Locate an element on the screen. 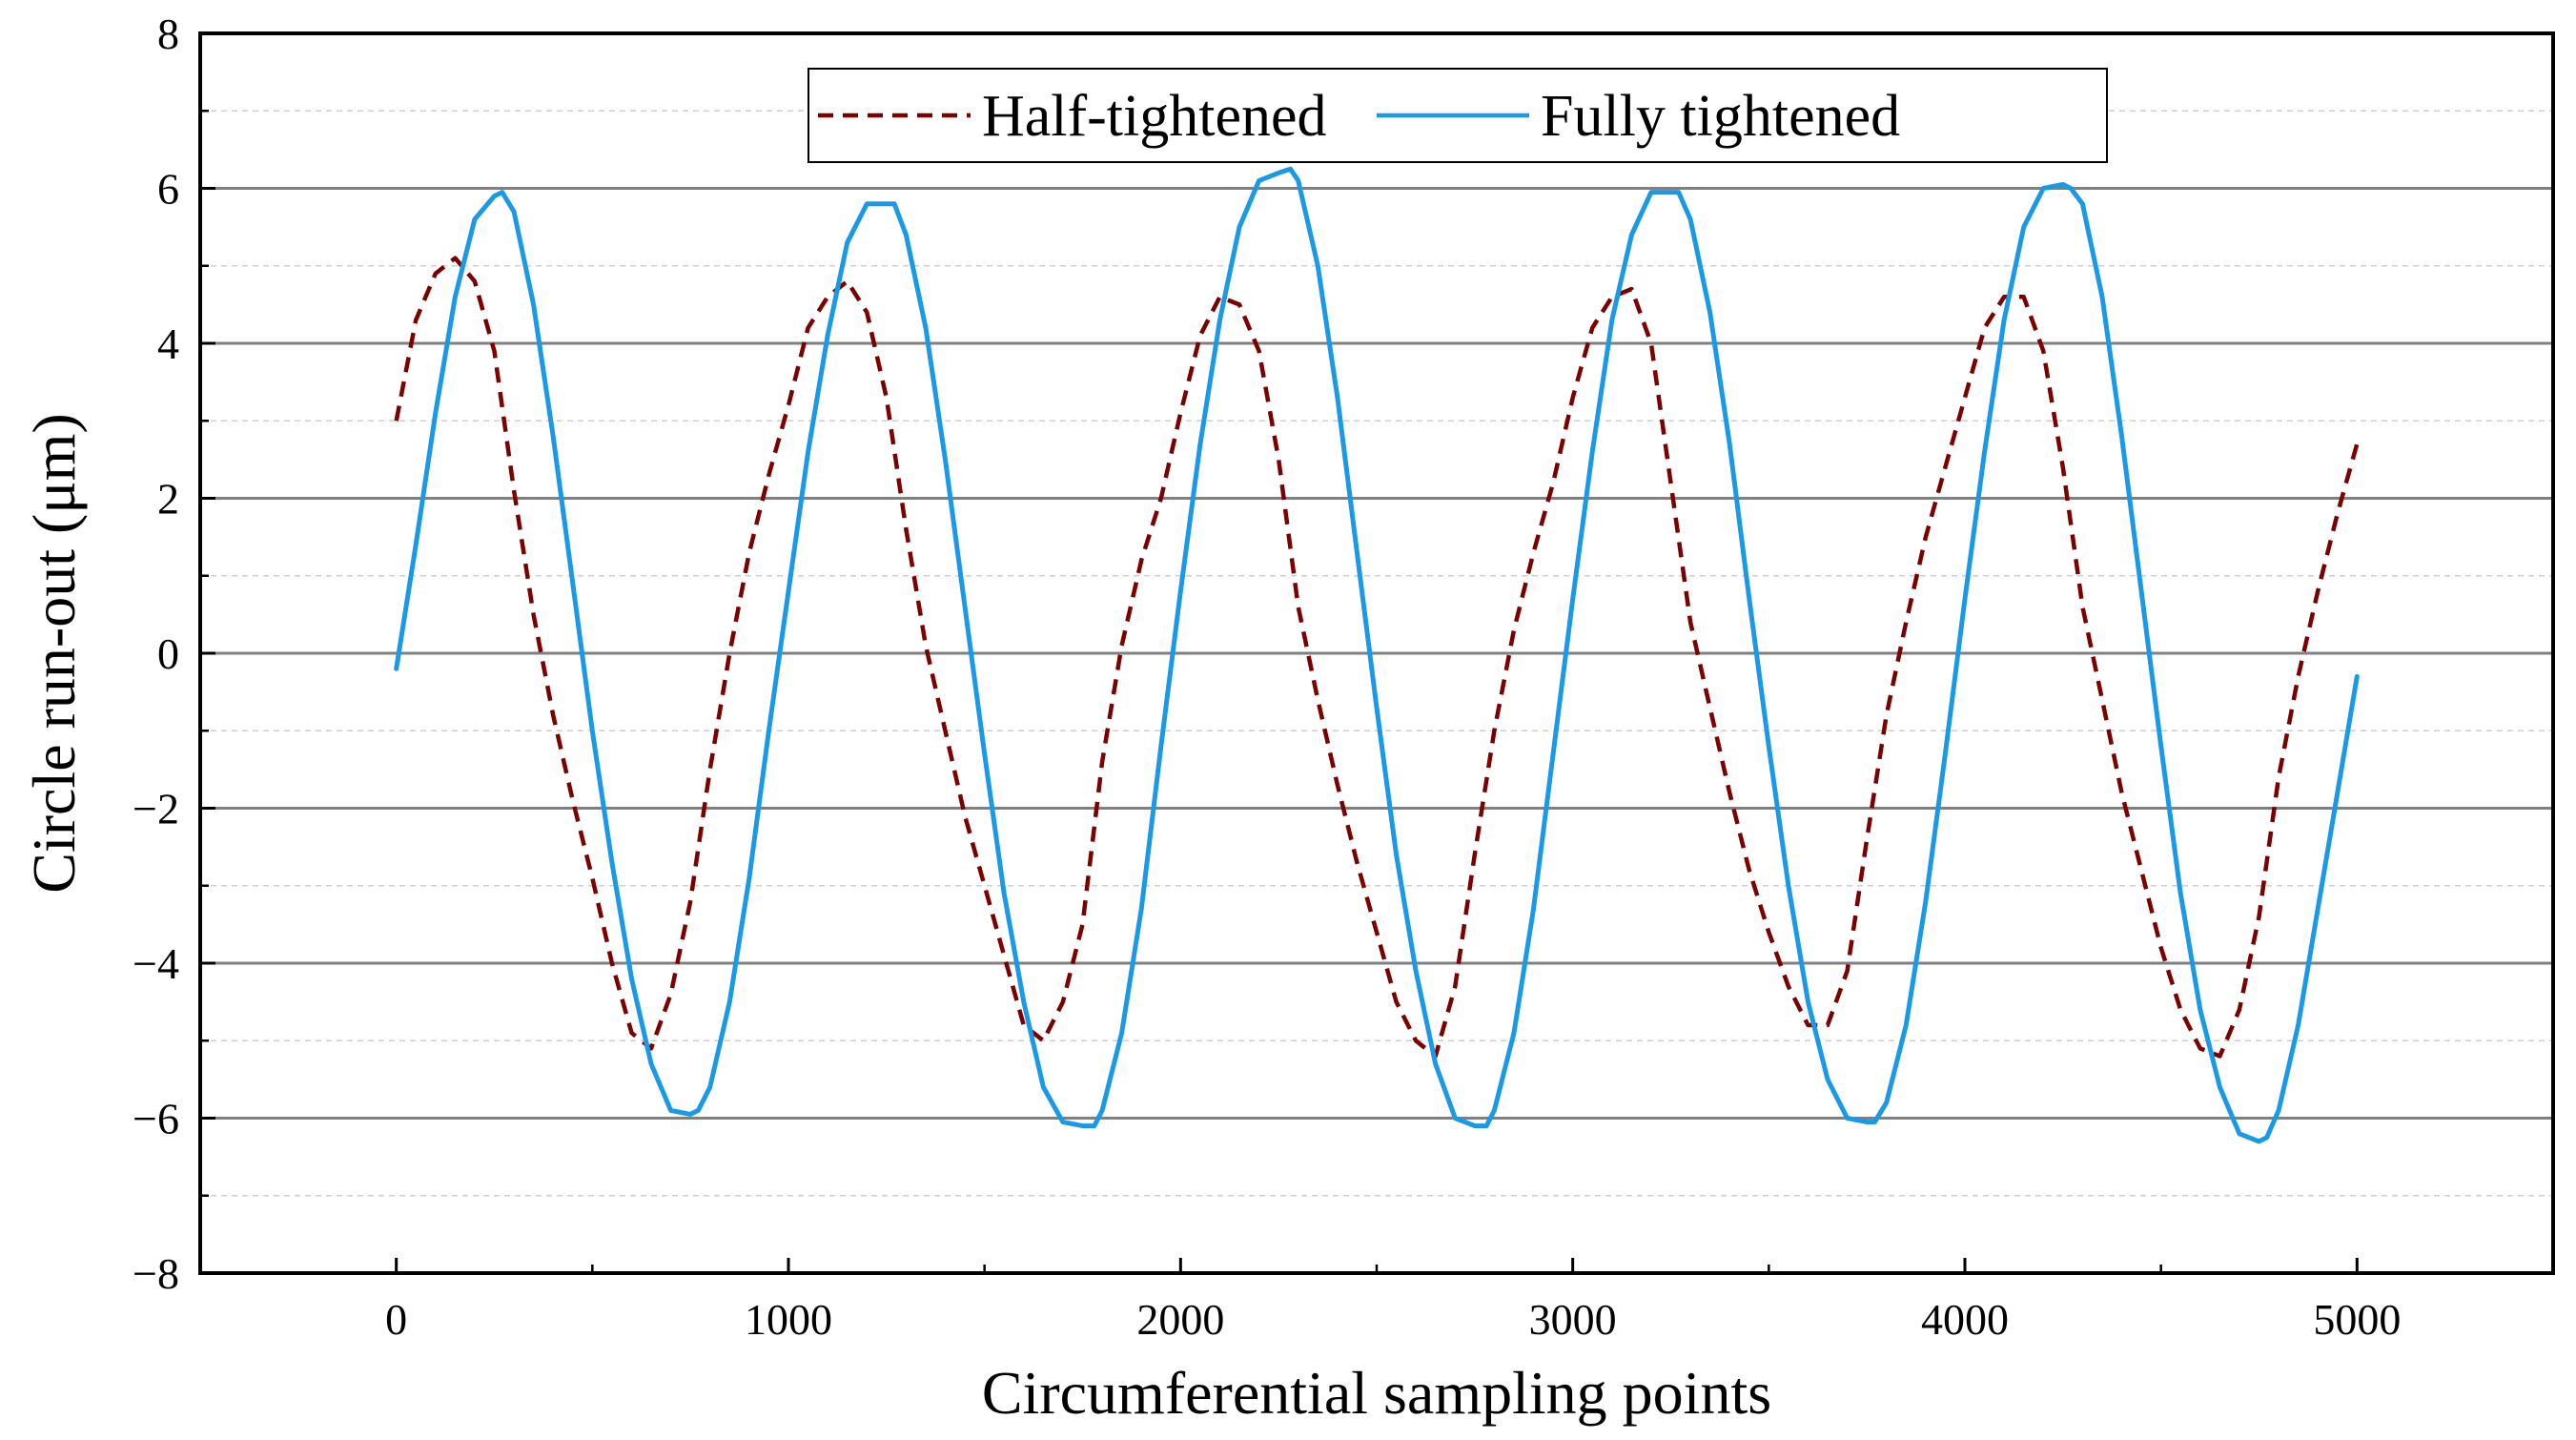 This screenshot has height=1440, width=2576. y-tick-label: 2 is located at coordinates (168, 499).